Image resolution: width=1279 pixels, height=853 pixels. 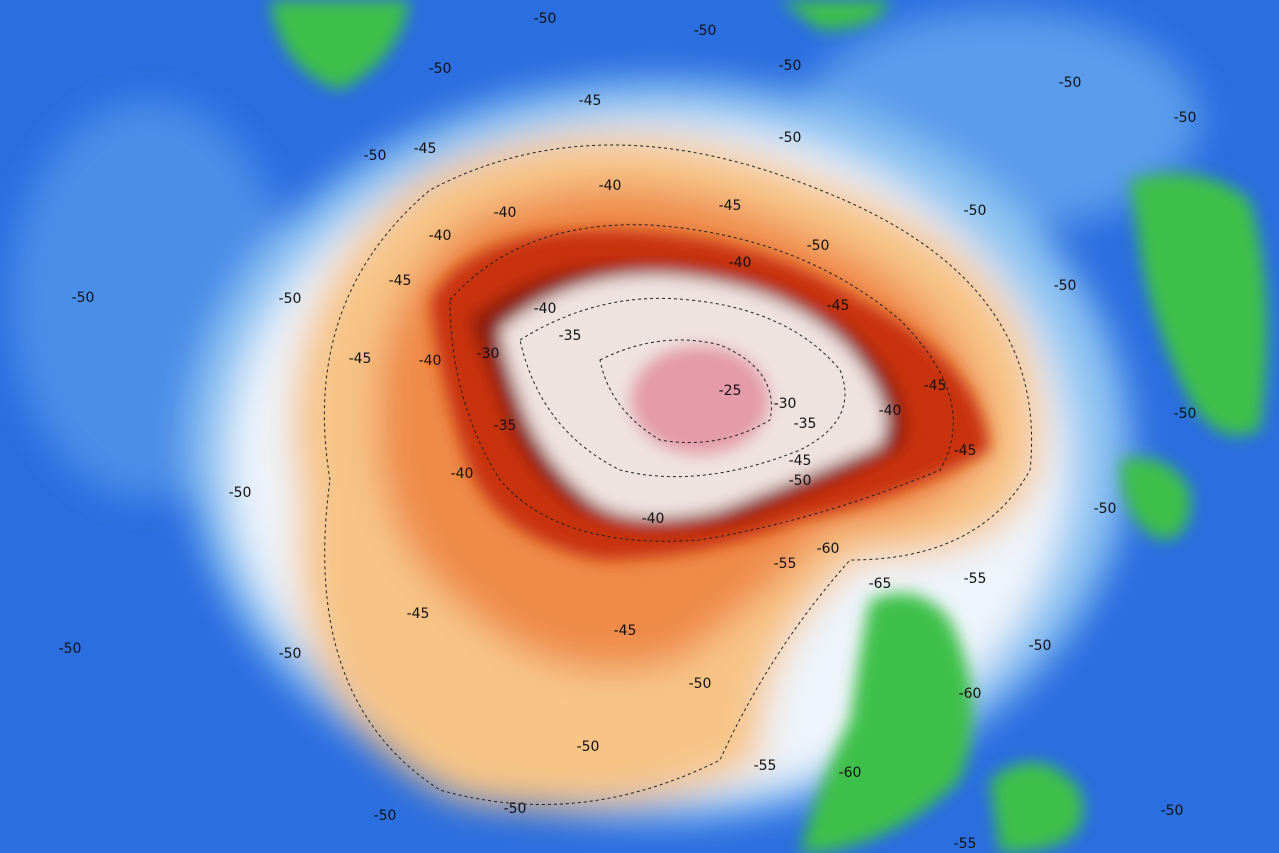 What do you see at coordinates (700, 400) in the screenshot?
I see `pink-core` at bounding box center [700, 400].